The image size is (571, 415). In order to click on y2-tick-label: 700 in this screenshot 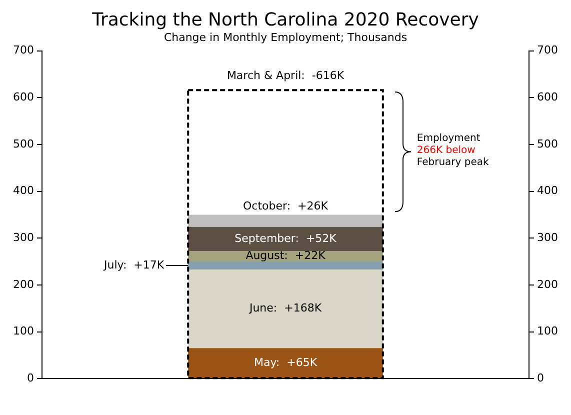, I will do `click(547, 50)`.